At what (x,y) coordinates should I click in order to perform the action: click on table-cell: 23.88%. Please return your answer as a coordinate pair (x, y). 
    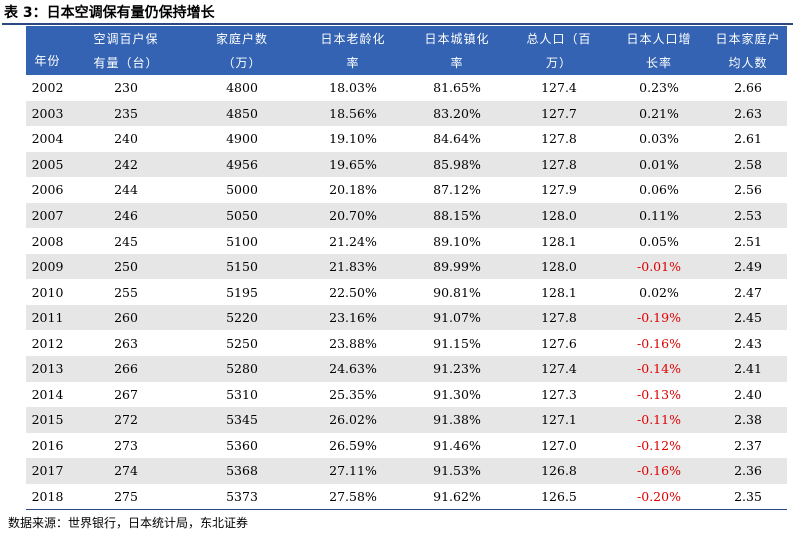
    Looking at the image, I should click on (353, 343).